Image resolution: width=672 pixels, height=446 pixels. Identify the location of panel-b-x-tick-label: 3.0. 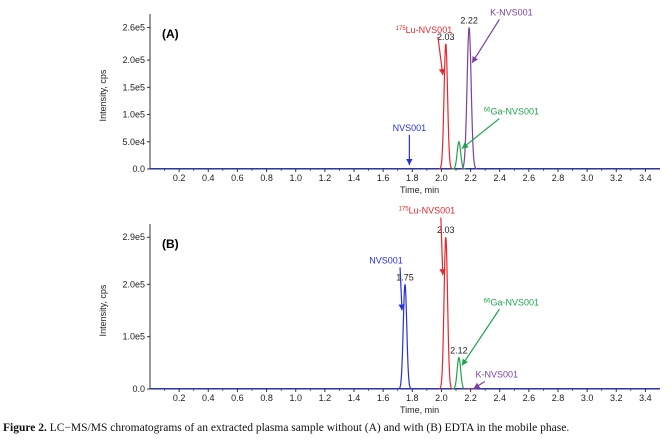
(587, 398).